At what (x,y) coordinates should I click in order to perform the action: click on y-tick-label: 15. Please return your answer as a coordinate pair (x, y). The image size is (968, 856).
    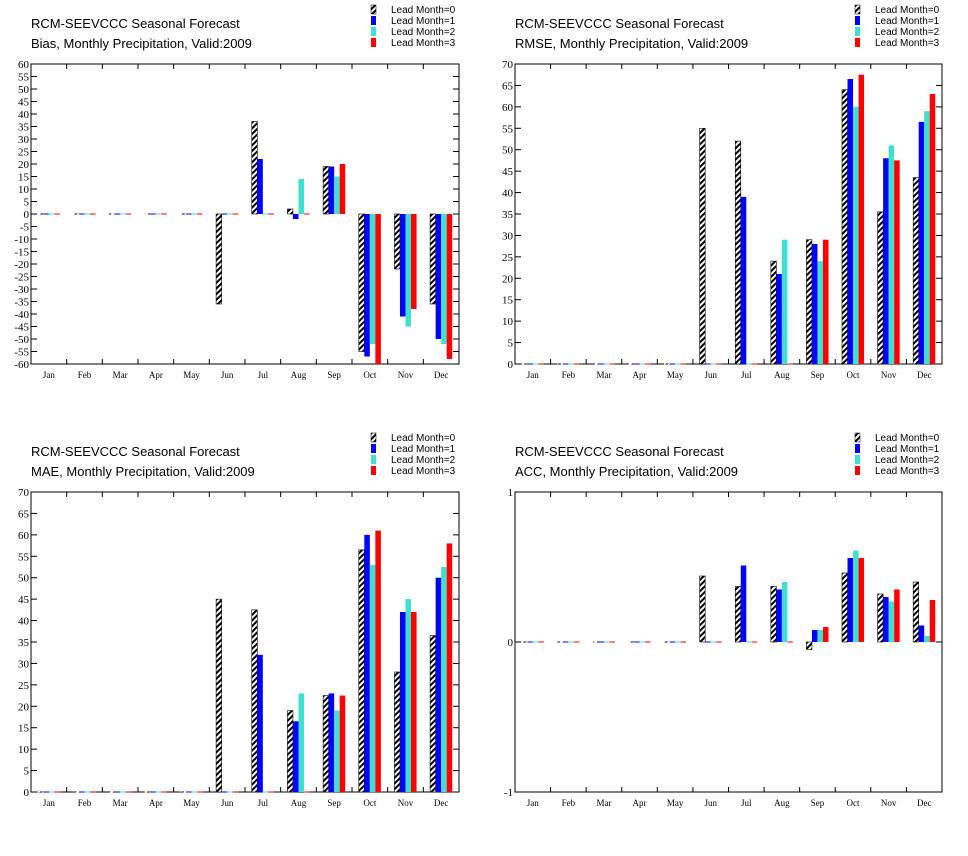
    Looking at the image, I should click on (24, 178).